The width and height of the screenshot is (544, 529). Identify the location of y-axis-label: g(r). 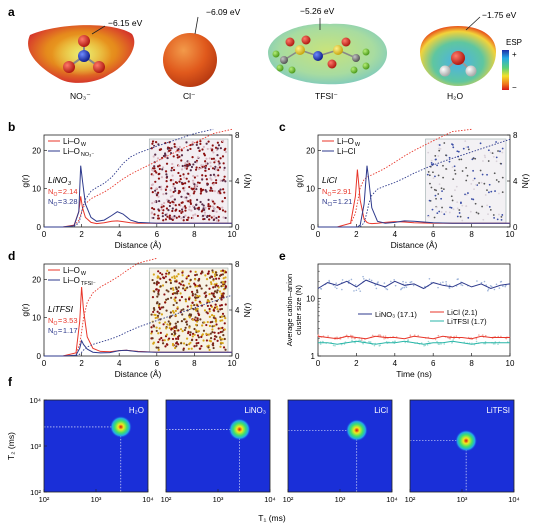
(25, 309).